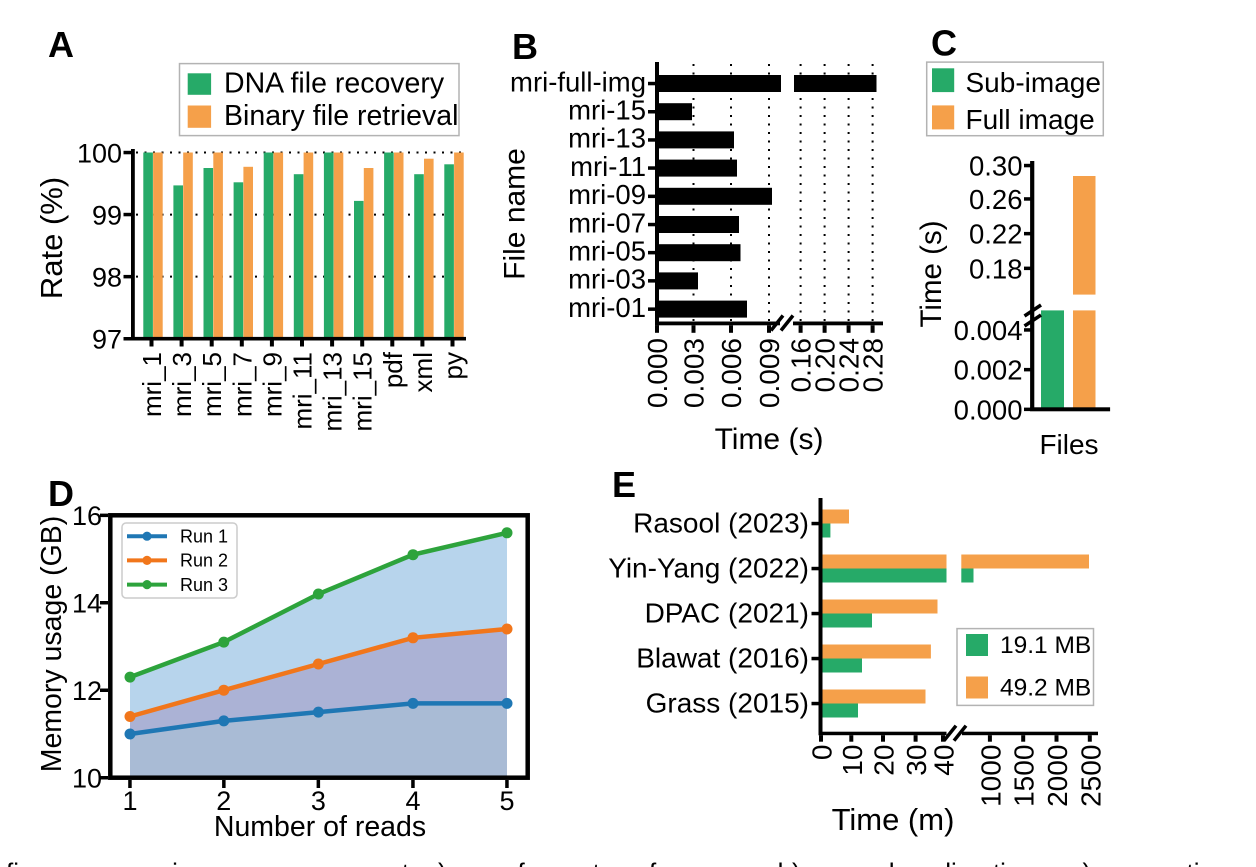 Image resolution: width=1256 pixels, height=867 pixels. I want to click on svg-text: File name, so click(515, 214).